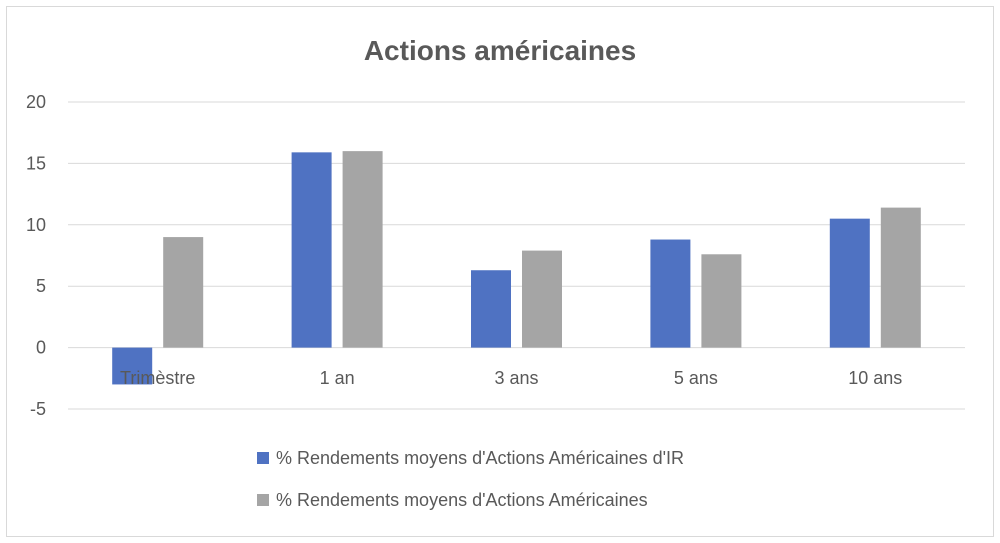 The height and width of the screenshot is (543, 1000). I want to click on x-category-label: 10 ans, so click(875, 378).